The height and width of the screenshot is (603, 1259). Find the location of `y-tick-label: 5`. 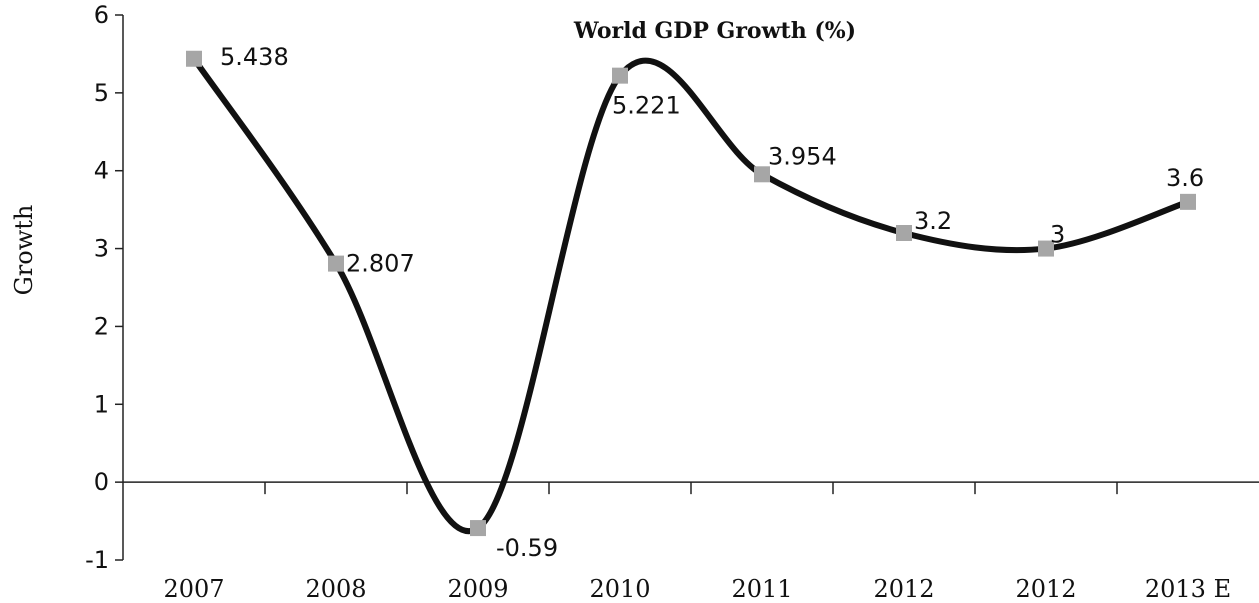

y-tick-label: 5 is located at coordinates (101, 93).